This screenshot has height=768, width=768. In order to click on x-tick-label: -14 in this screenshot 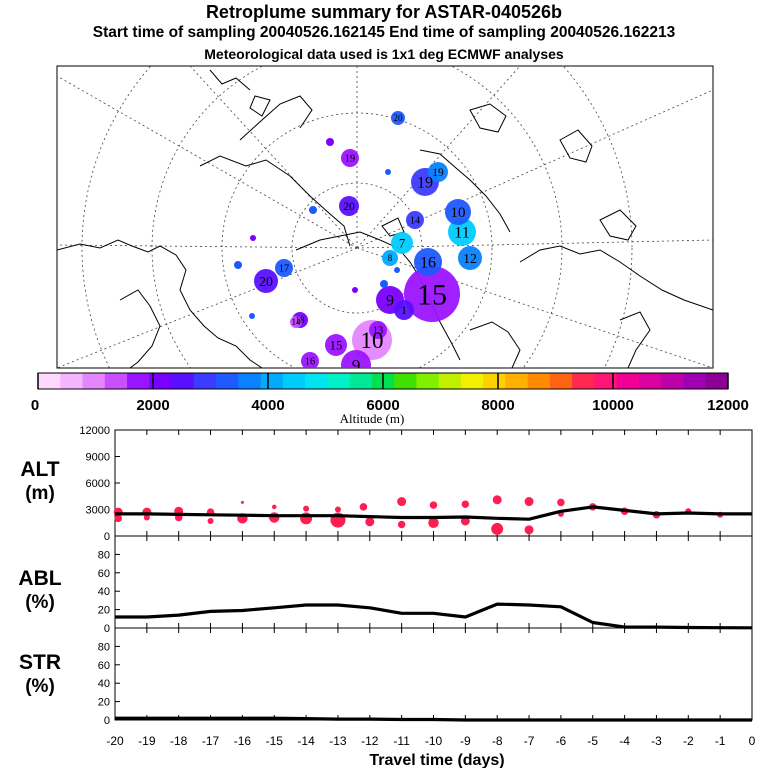, I will do `click(306, 741)`.